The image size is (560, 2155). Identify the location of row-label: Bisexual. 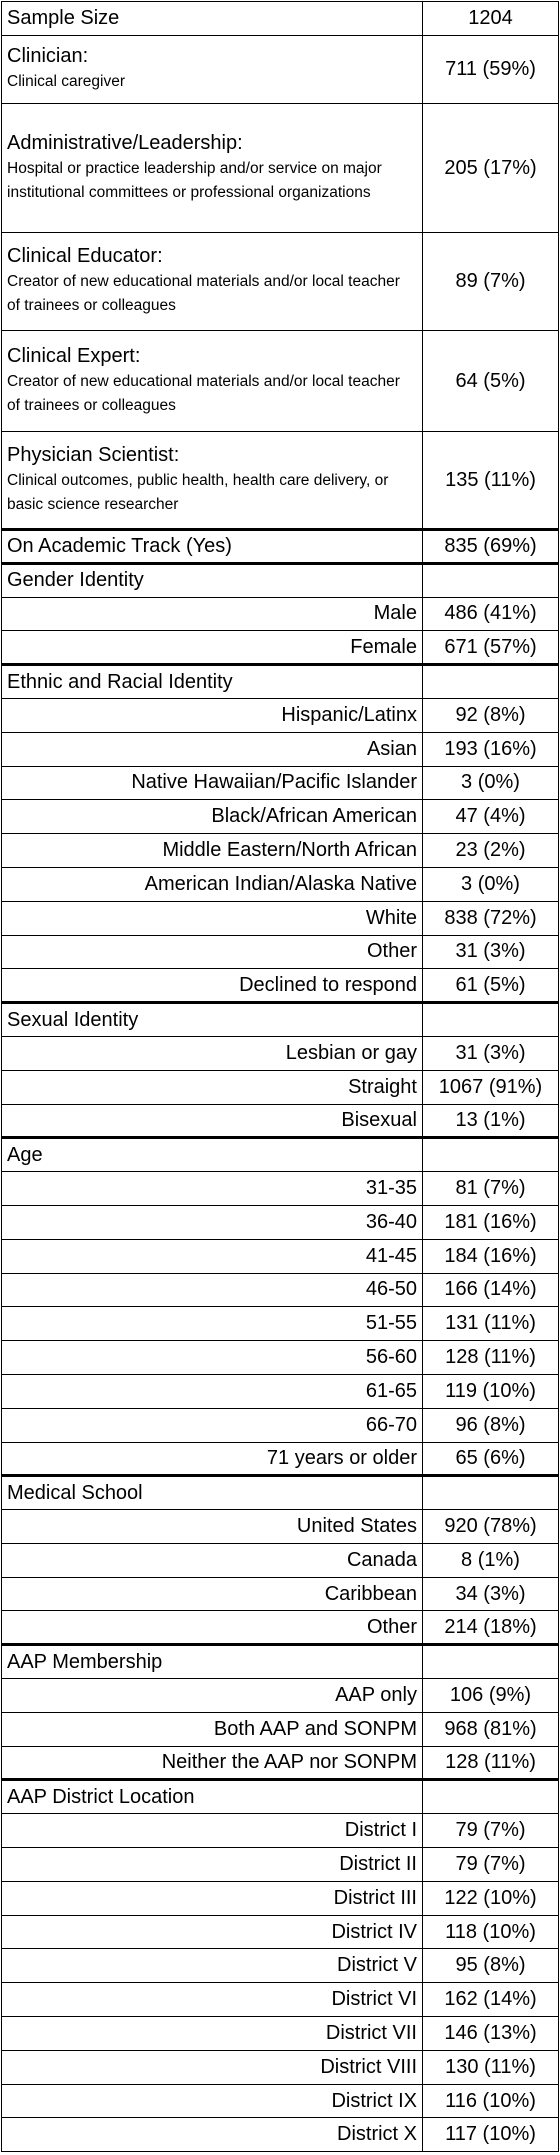
(212, 1121).